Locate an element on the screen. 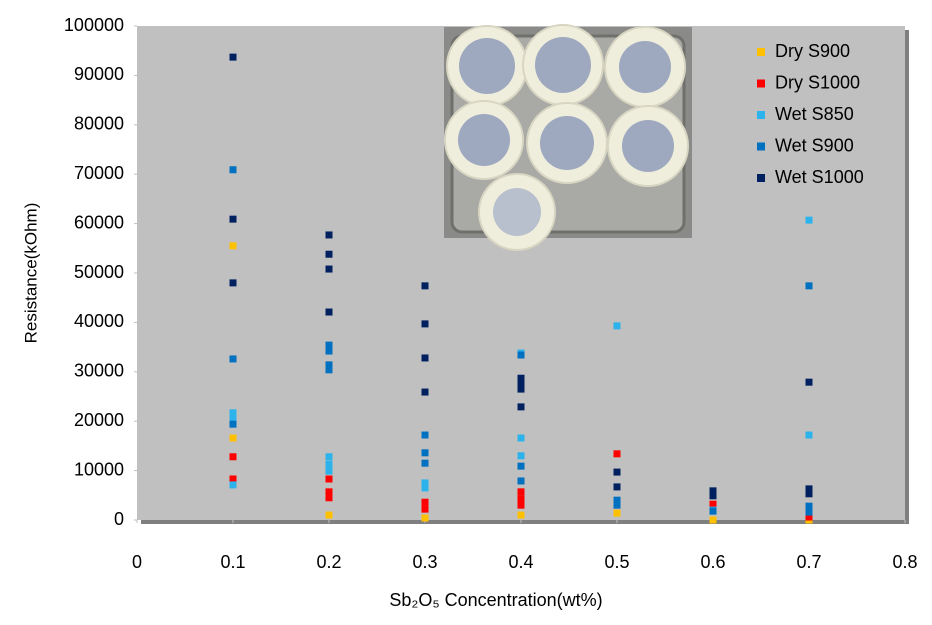 Image resolution: width=932 pixels, height=625 pixels. x-tick-label: 0.4 is located at coordinates (520, 562).